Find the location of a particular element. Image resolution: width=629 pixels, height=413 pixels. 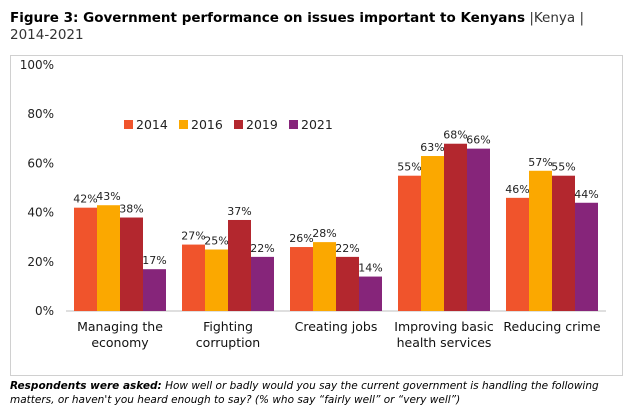

data-label: 17% is located at coordinates (154, 260).